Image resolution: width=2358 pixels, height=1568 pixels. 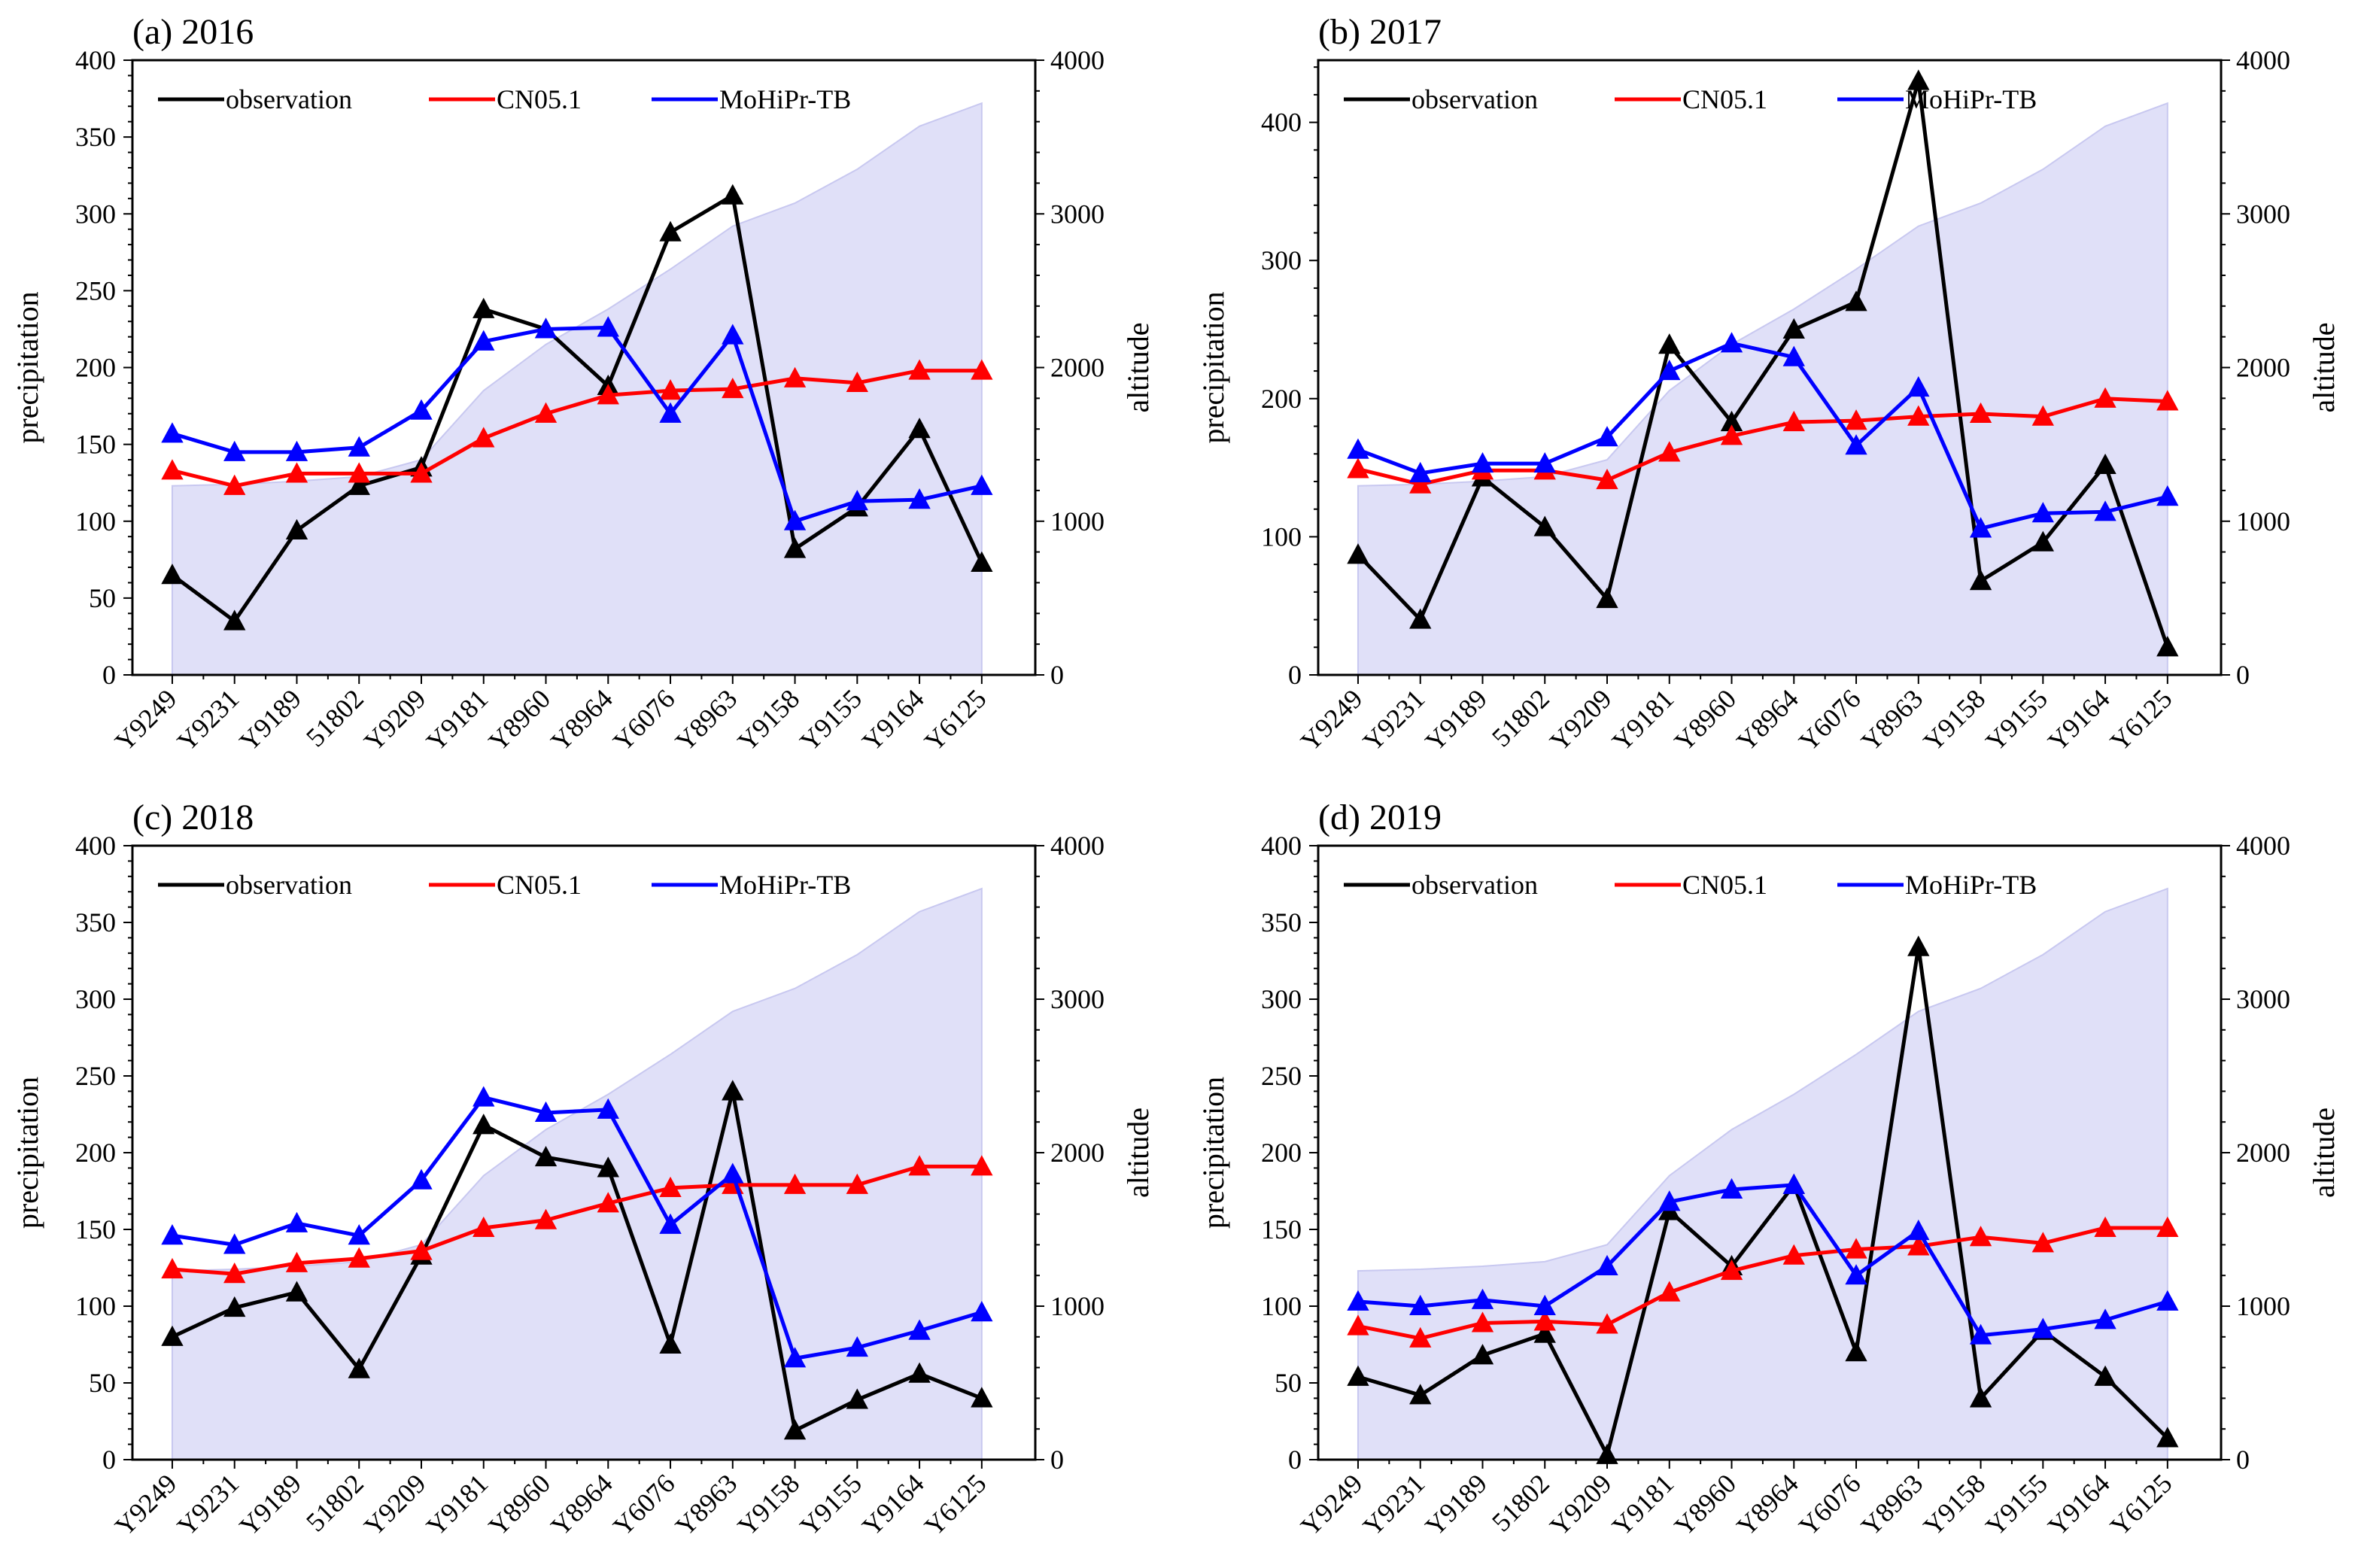 I want to click on x-tick-label: Y9181, so click(x=1643, y=720).